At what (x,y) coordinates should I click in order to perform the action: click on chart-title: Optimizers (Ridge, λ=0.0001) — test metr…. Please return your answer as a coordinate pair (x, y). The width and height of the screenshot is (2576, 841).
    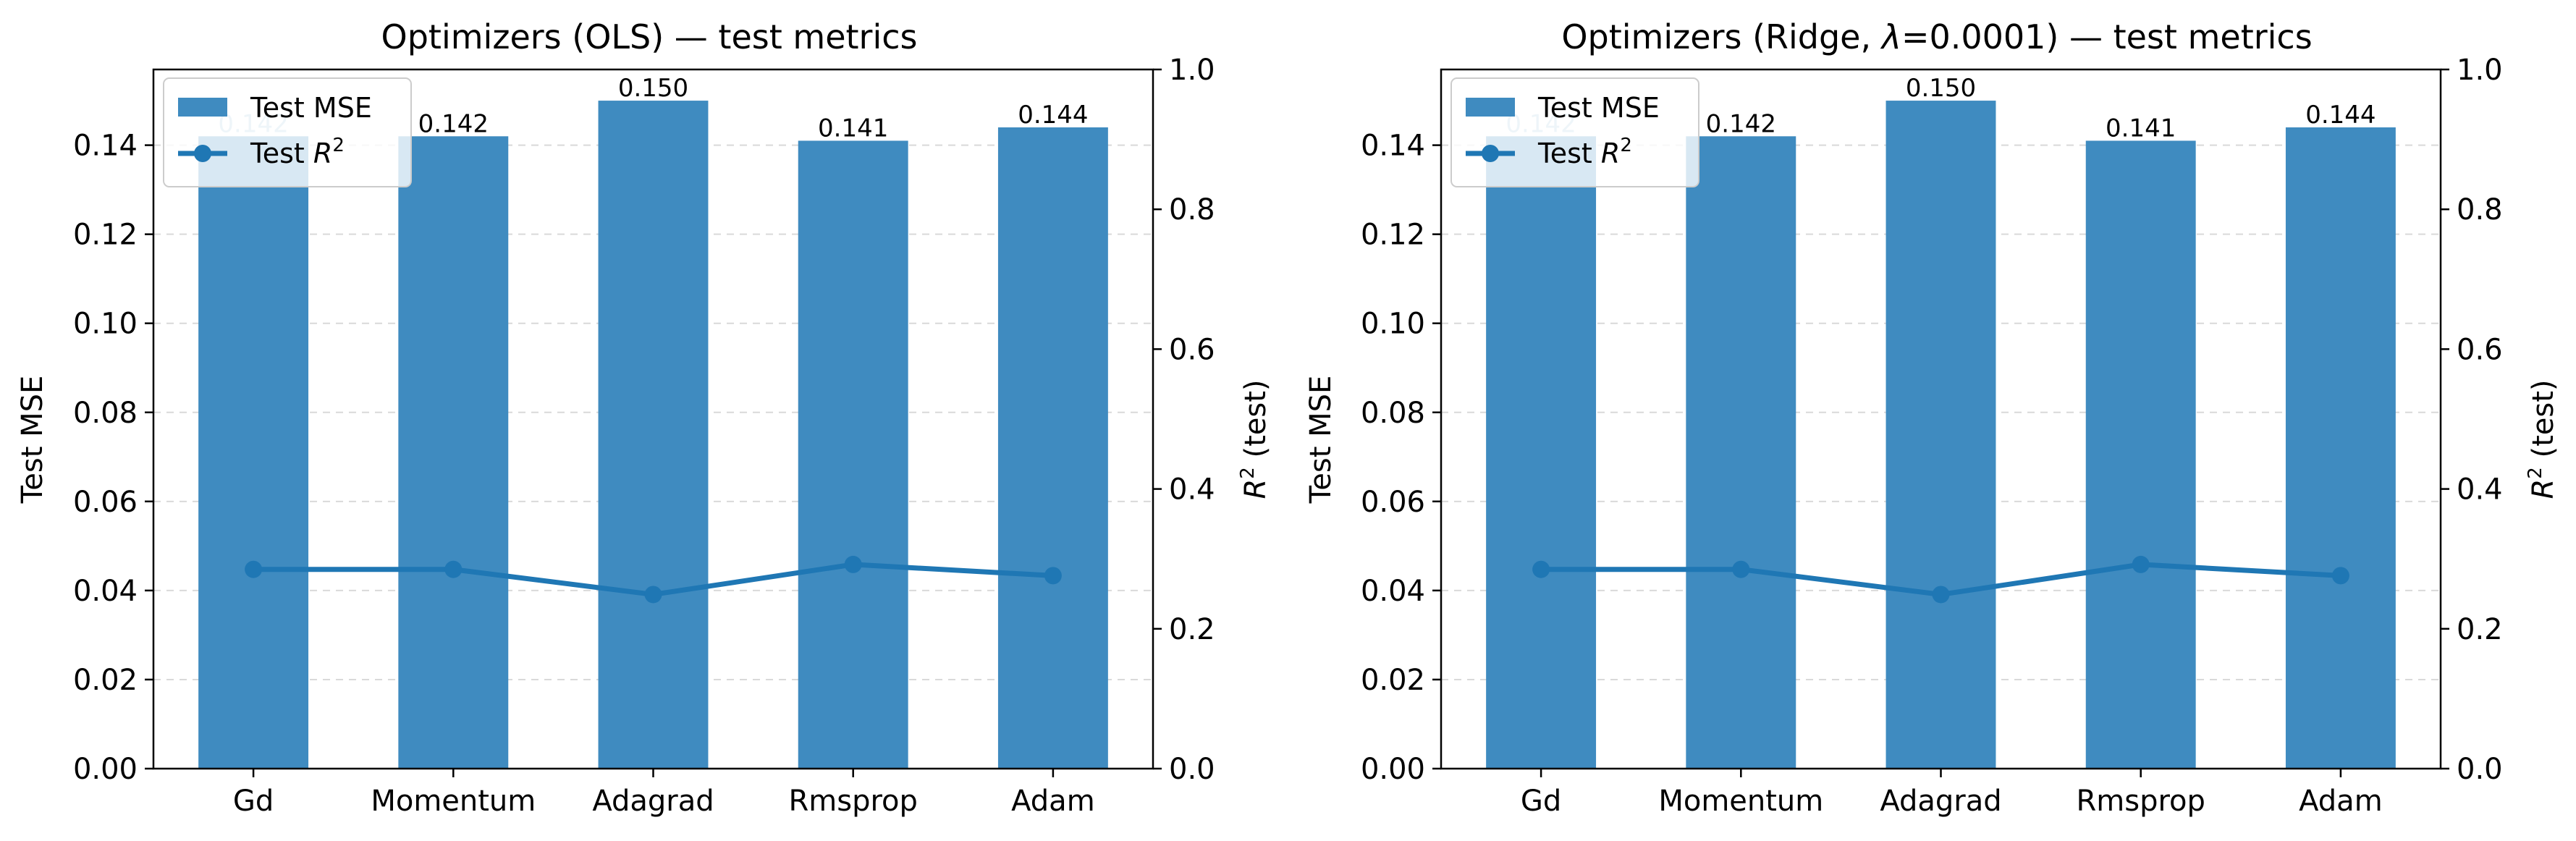
    Looking at the image, I should click on (1937, 36).